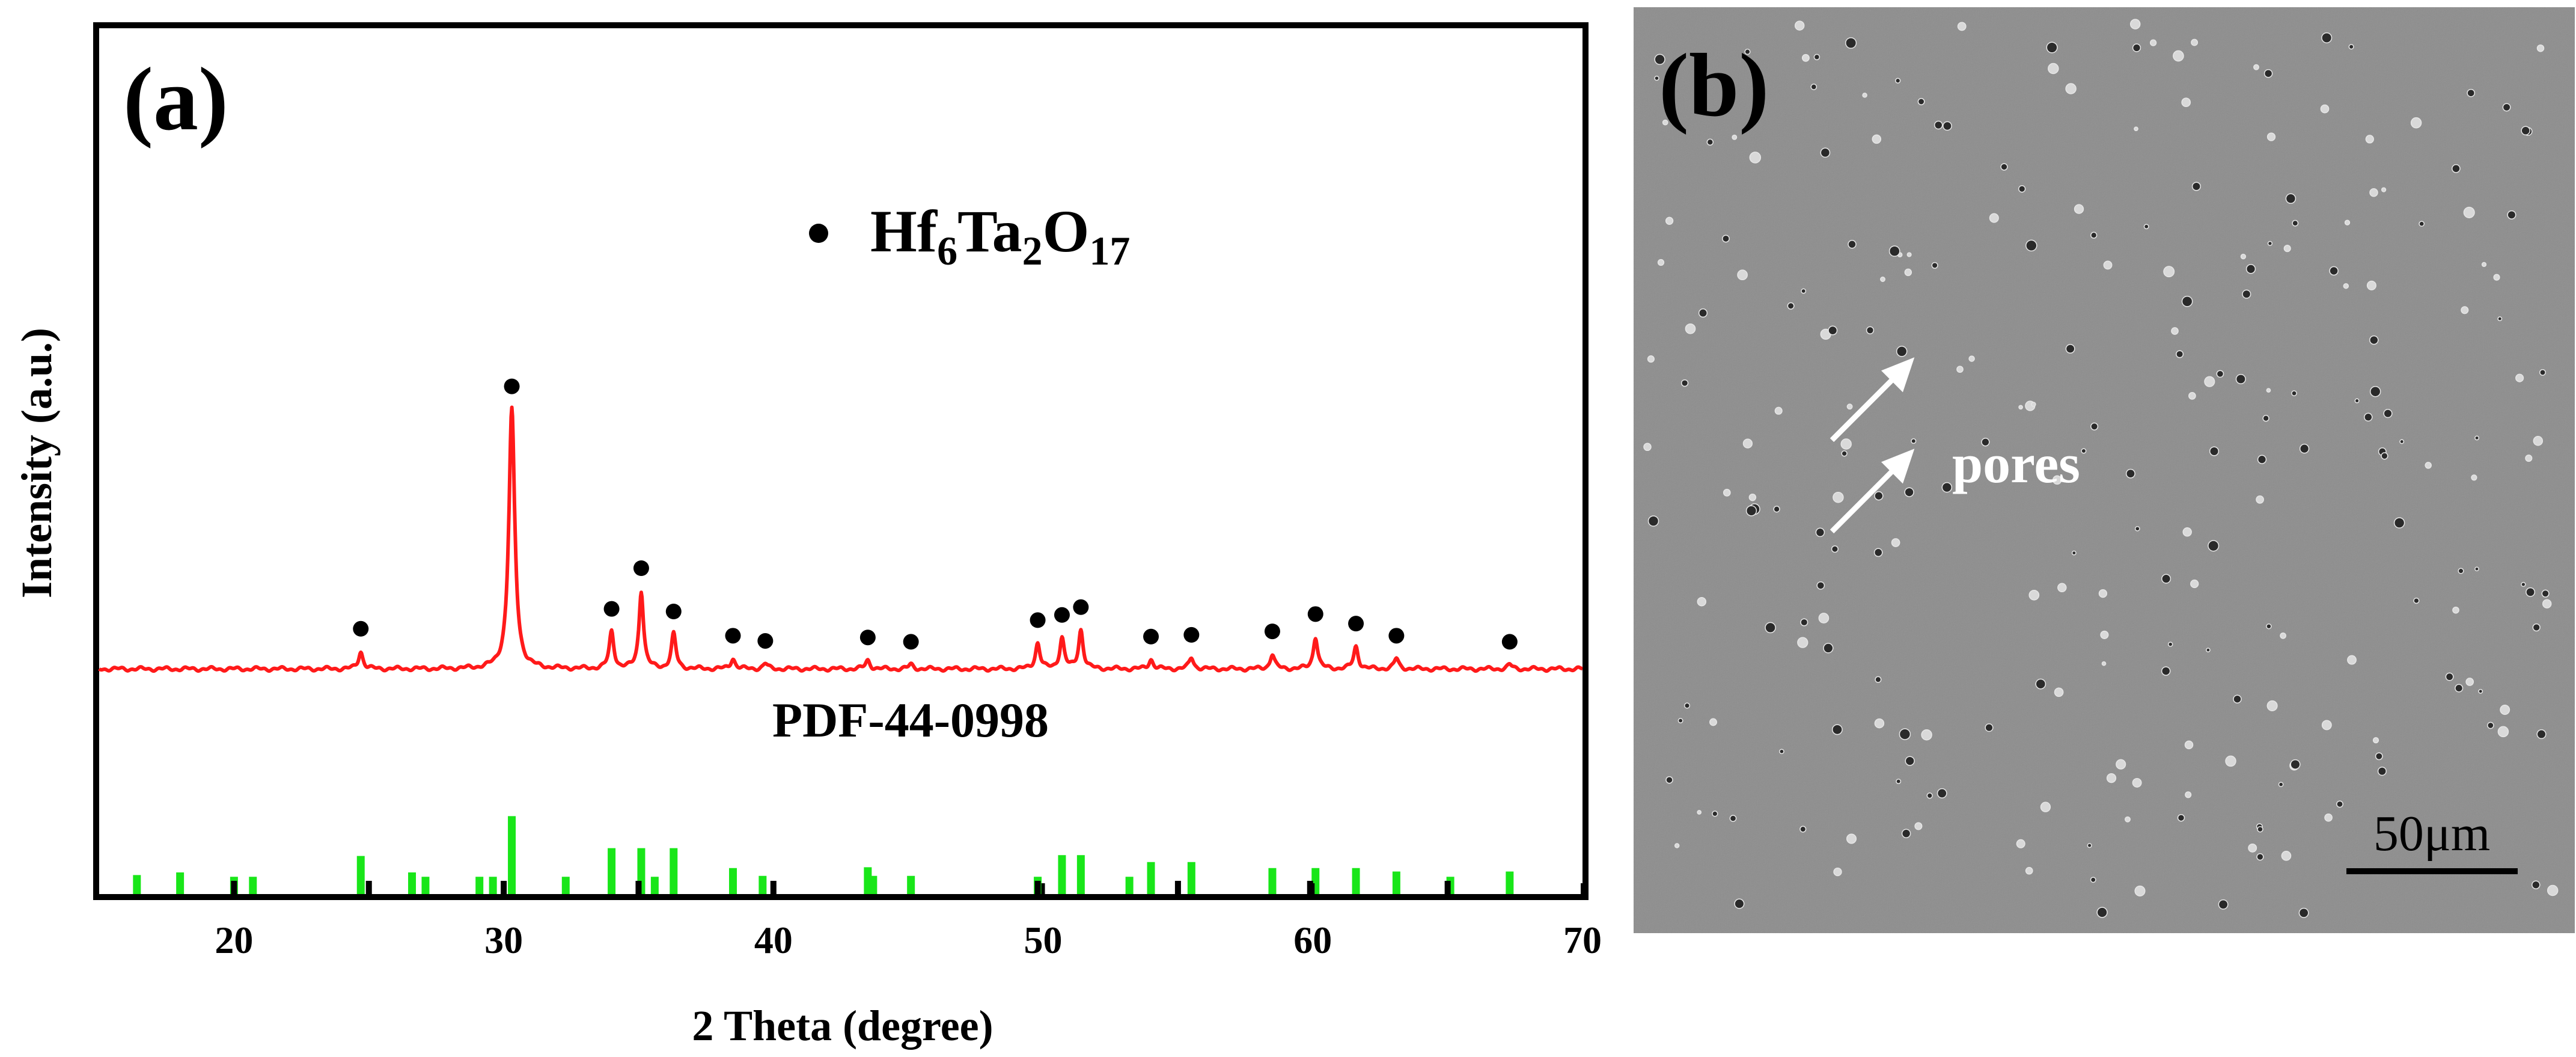 This screenshot has width=2576, height=1057. Describe the element at coordinates (935, 514) in the screenshot. I see `phase-markers` at that location.